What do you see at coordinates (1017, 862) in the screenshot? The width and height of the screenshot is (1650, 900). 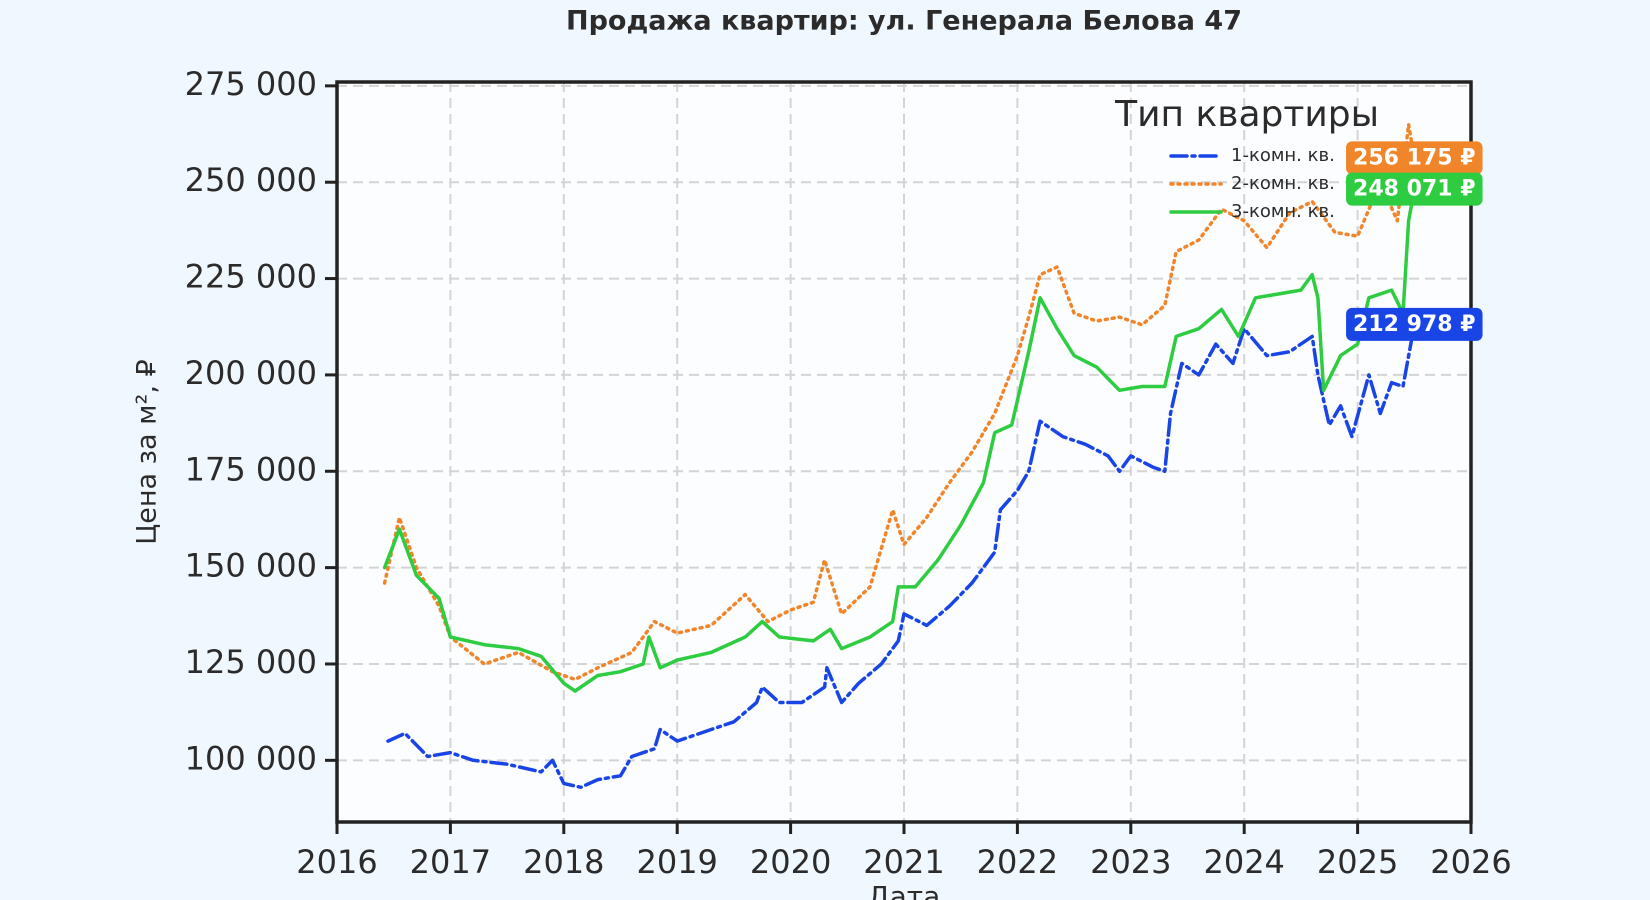 I see `x-tick-label: 2022` at bounding box center [1017, 862].